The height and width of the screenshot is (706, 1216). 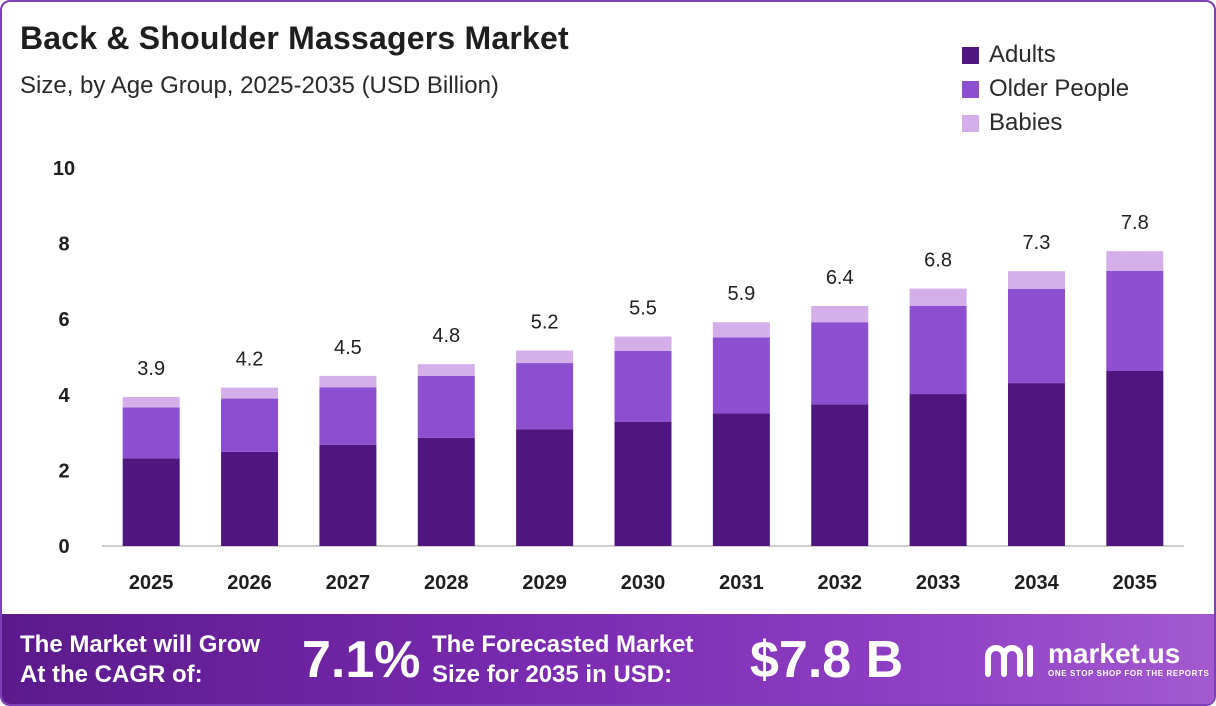 I want to click on legend-item-adults: Adults, so click(x=1045, y=55).